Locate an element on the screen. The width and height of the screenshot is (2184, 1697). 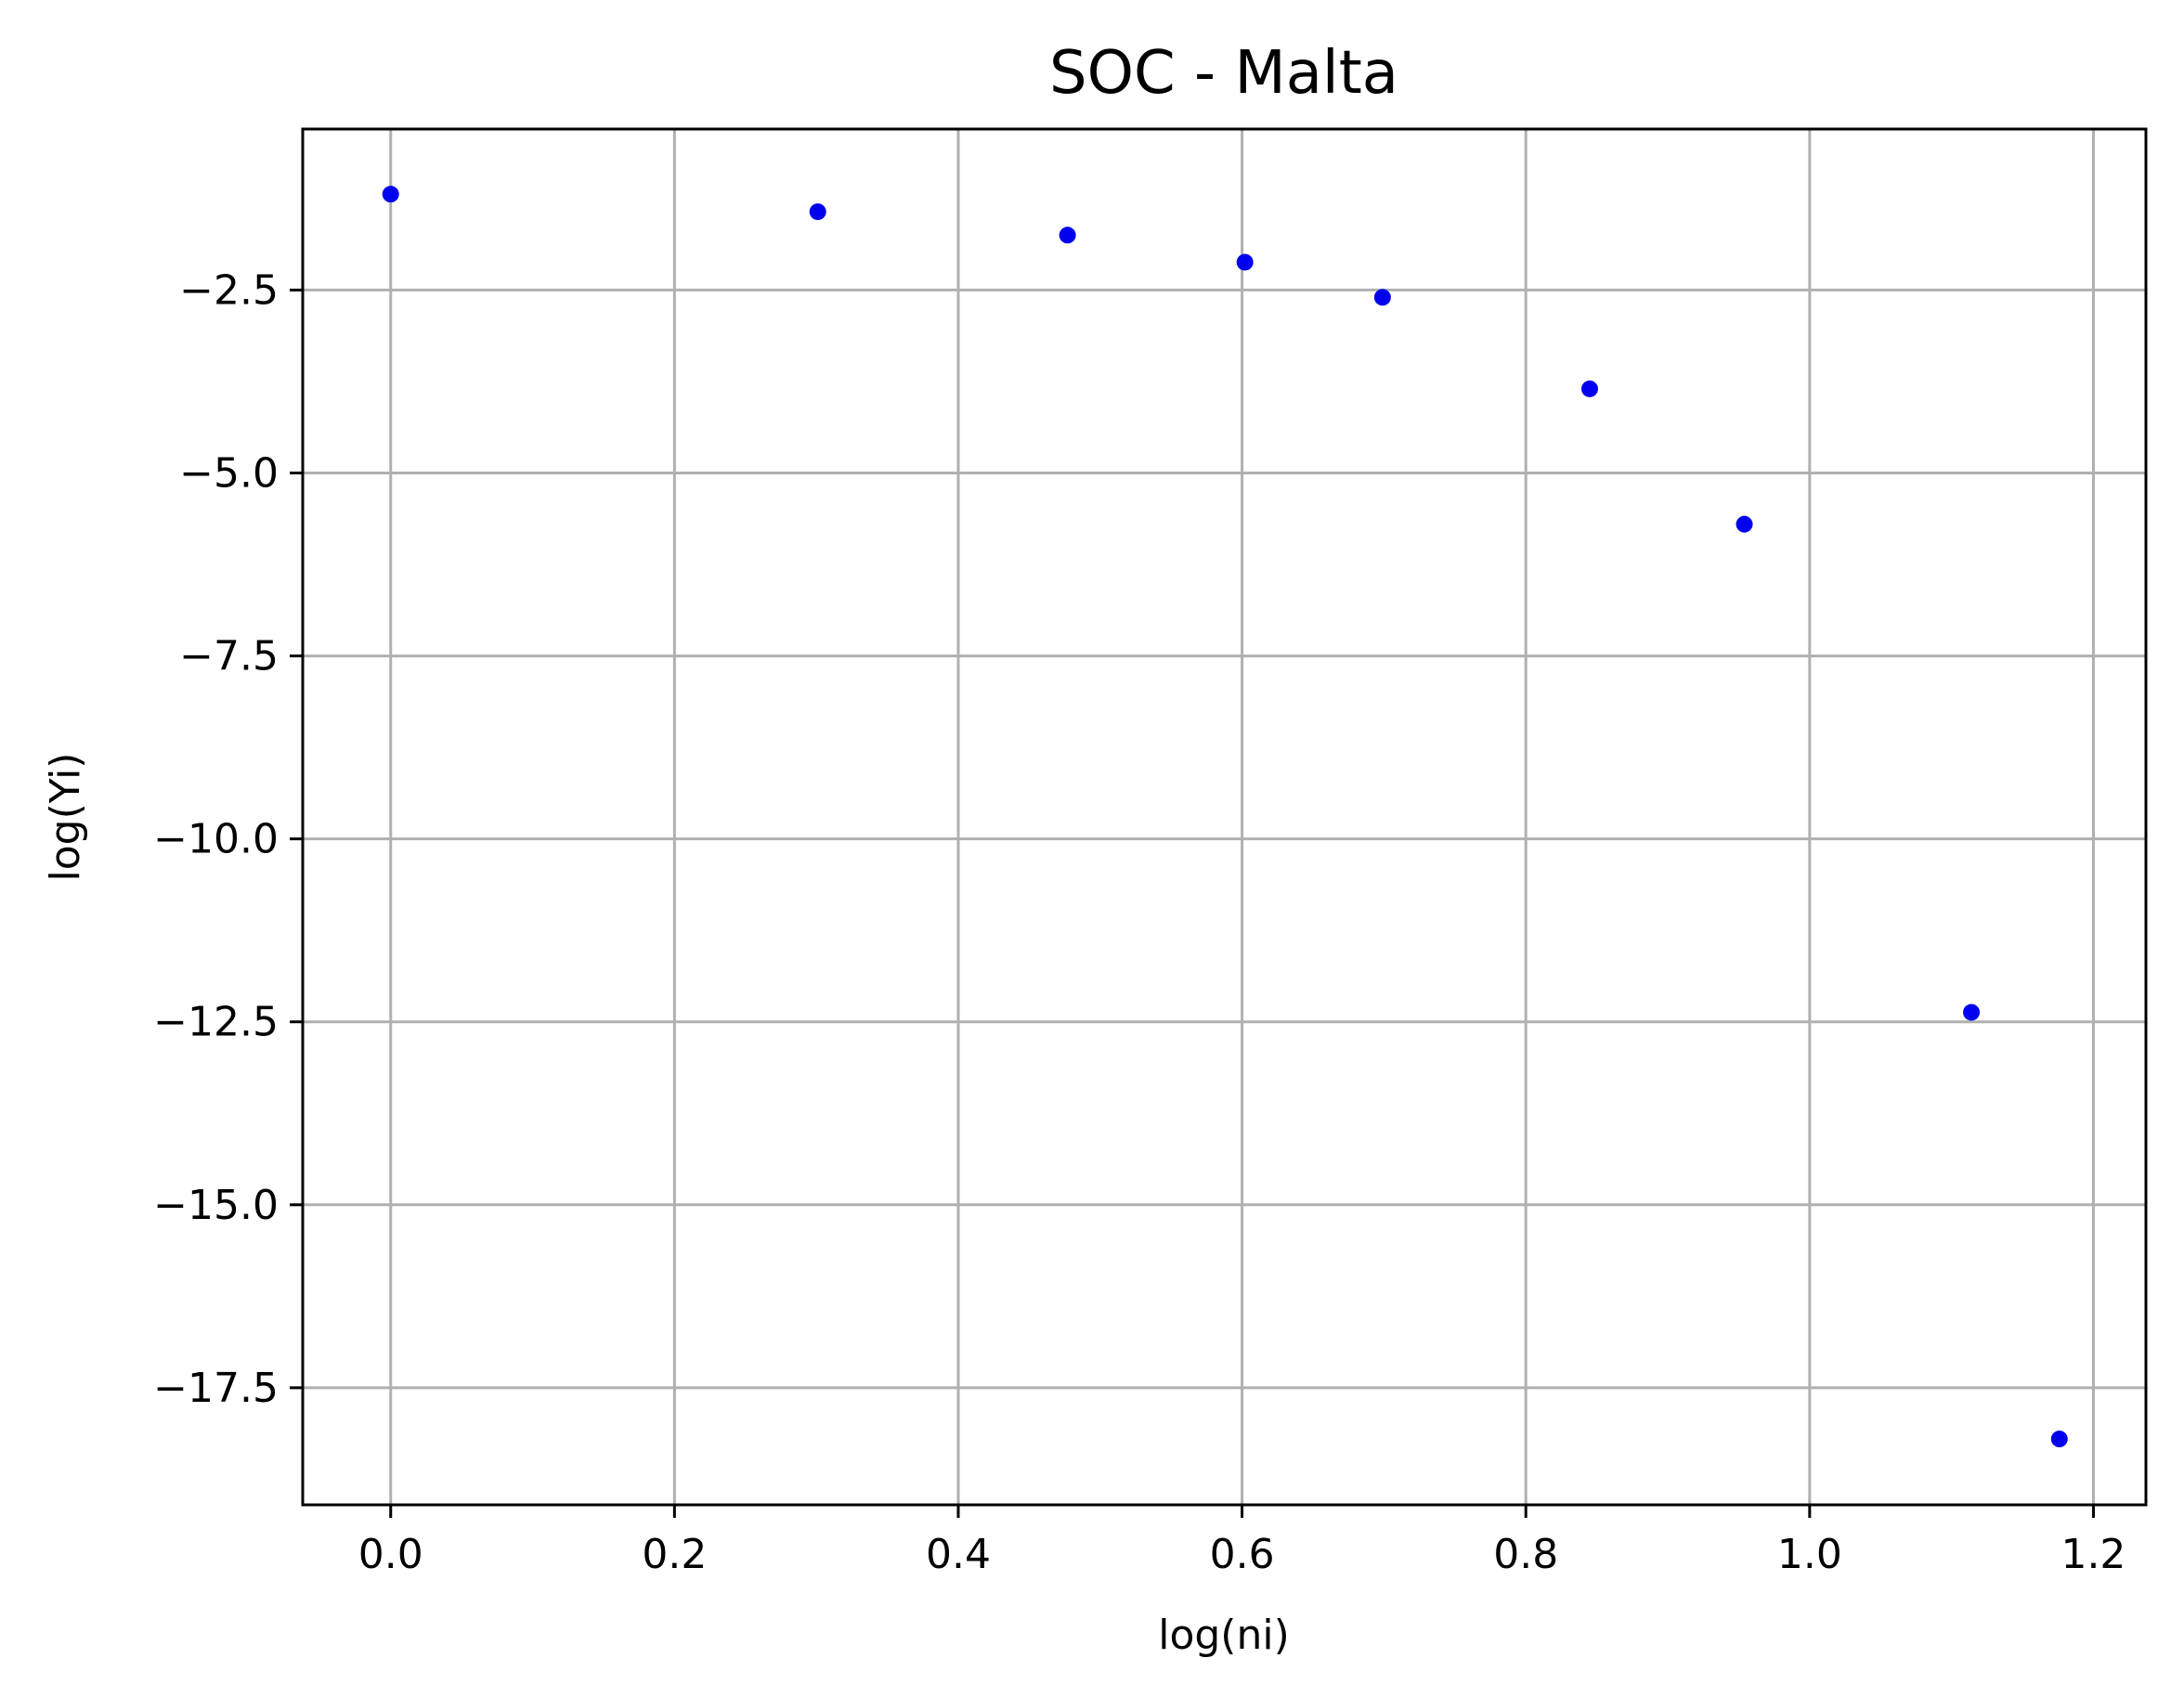
x-axis-label: log(ni) is located at coordinates (1224, 1635).